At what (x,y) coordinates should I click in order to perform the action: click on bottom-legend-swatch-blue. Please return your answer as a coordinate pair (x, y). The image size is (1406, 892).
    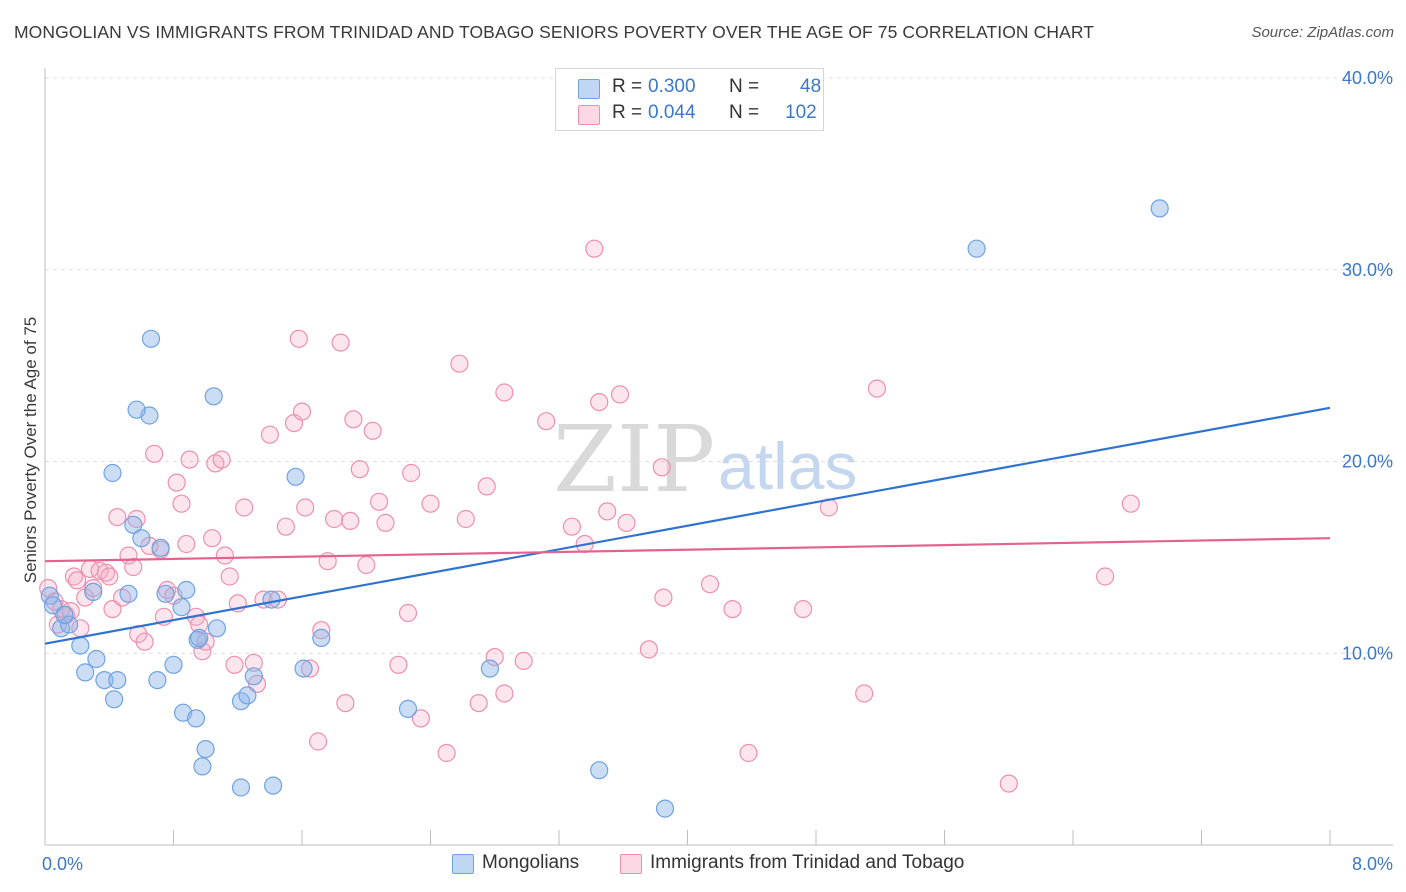
    Looking at the image, I should click on (463, 864).